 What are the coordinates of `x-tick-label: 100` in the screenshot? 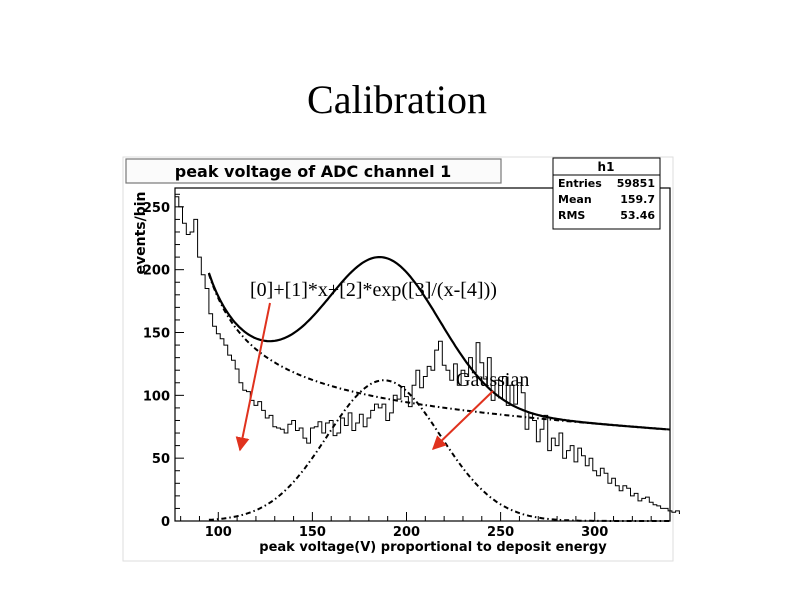 It's located at (218, 532).